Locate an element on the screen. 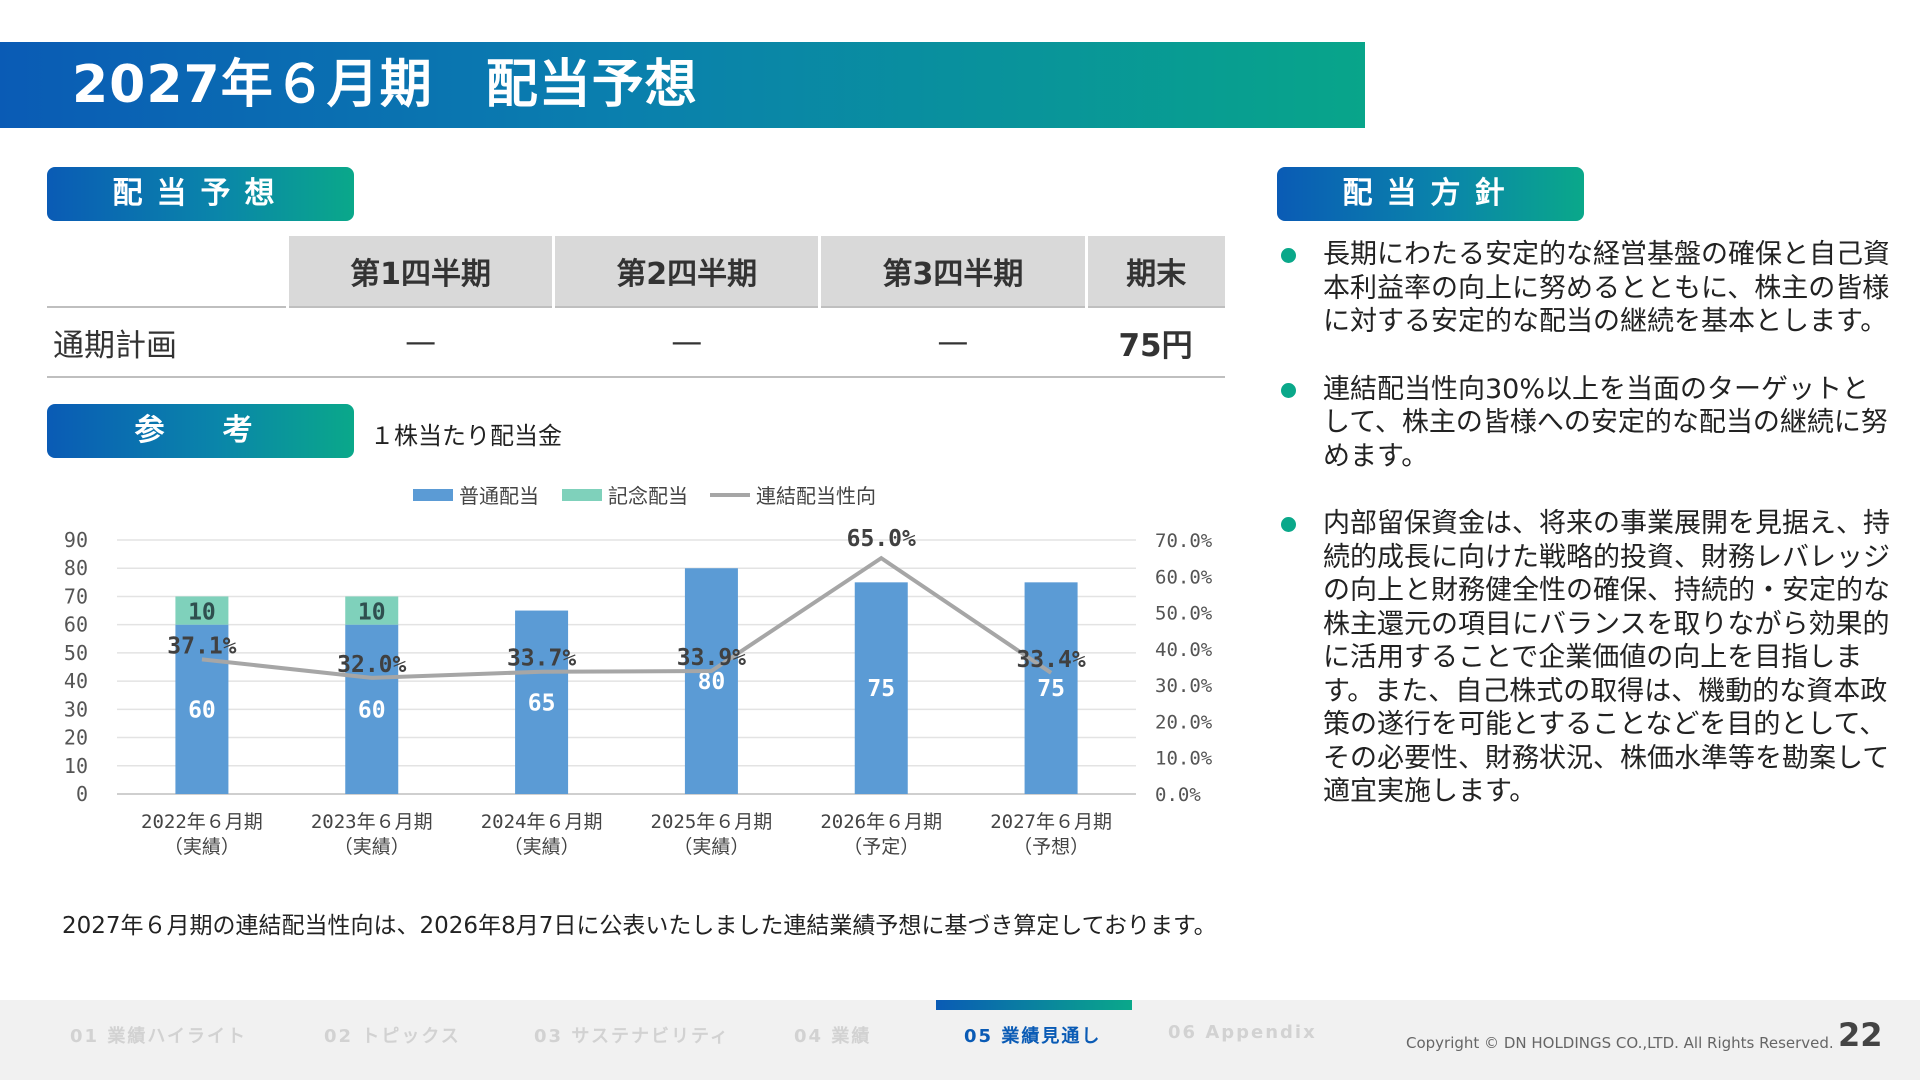  legend-label-commemorative: 記念配当 is located at coordinates (648, 496).